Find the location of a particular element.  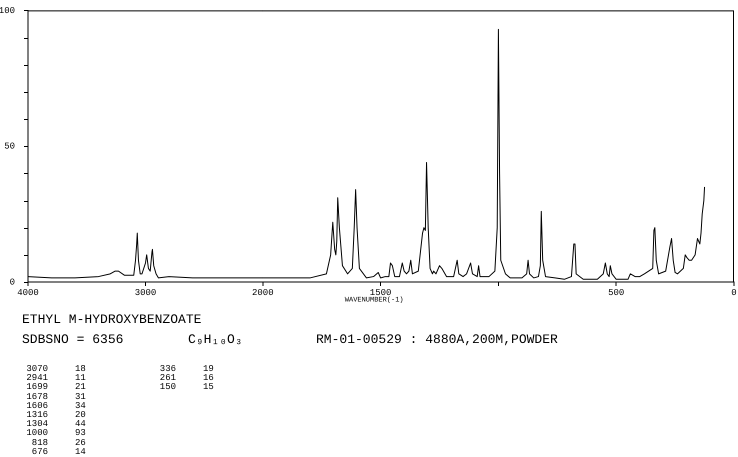

y-tick-label: 0 is located at coordinates (12, 282).